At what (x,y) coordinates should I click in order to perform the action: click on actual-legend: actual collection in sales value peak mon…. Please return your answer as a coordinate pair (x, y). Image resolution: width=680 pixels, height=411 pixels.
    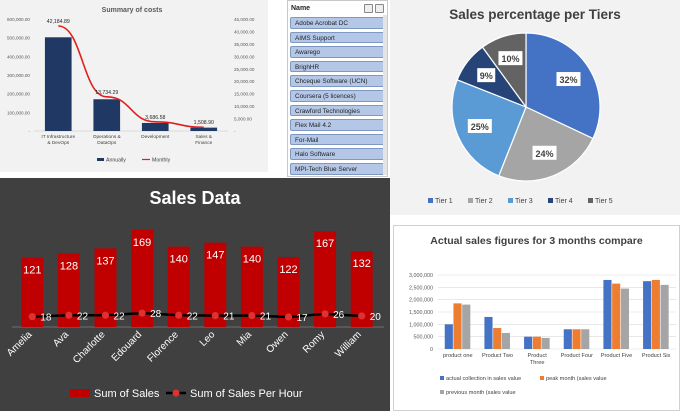
    Looking at the image, I should click on (523, 386).